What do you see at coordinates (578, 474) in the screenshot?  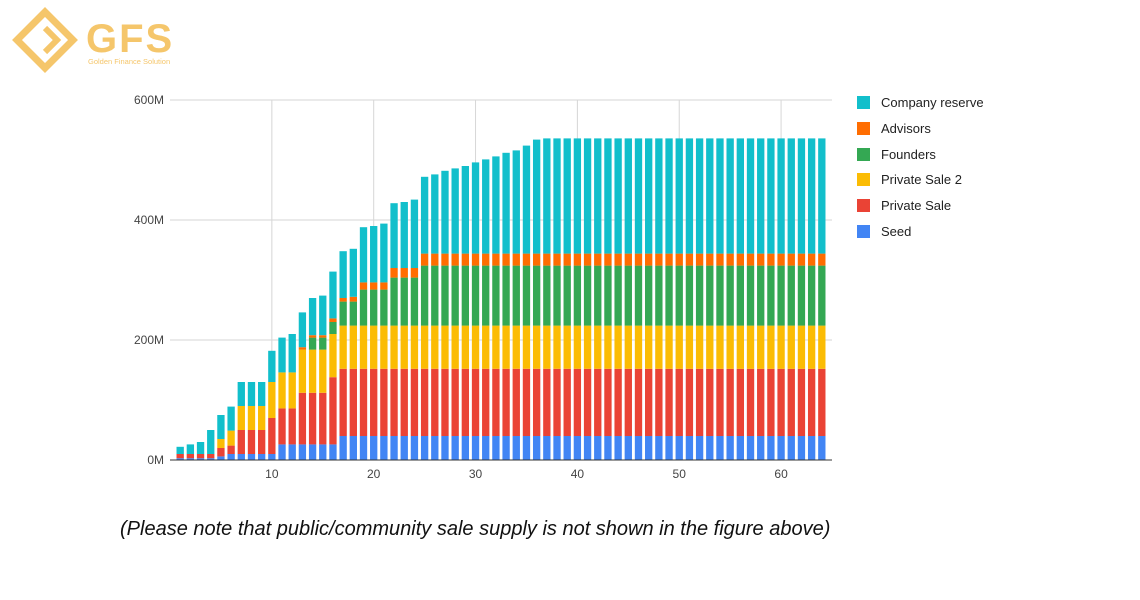 I see `x-tick-label: 40` at bounding box center [578, 474].